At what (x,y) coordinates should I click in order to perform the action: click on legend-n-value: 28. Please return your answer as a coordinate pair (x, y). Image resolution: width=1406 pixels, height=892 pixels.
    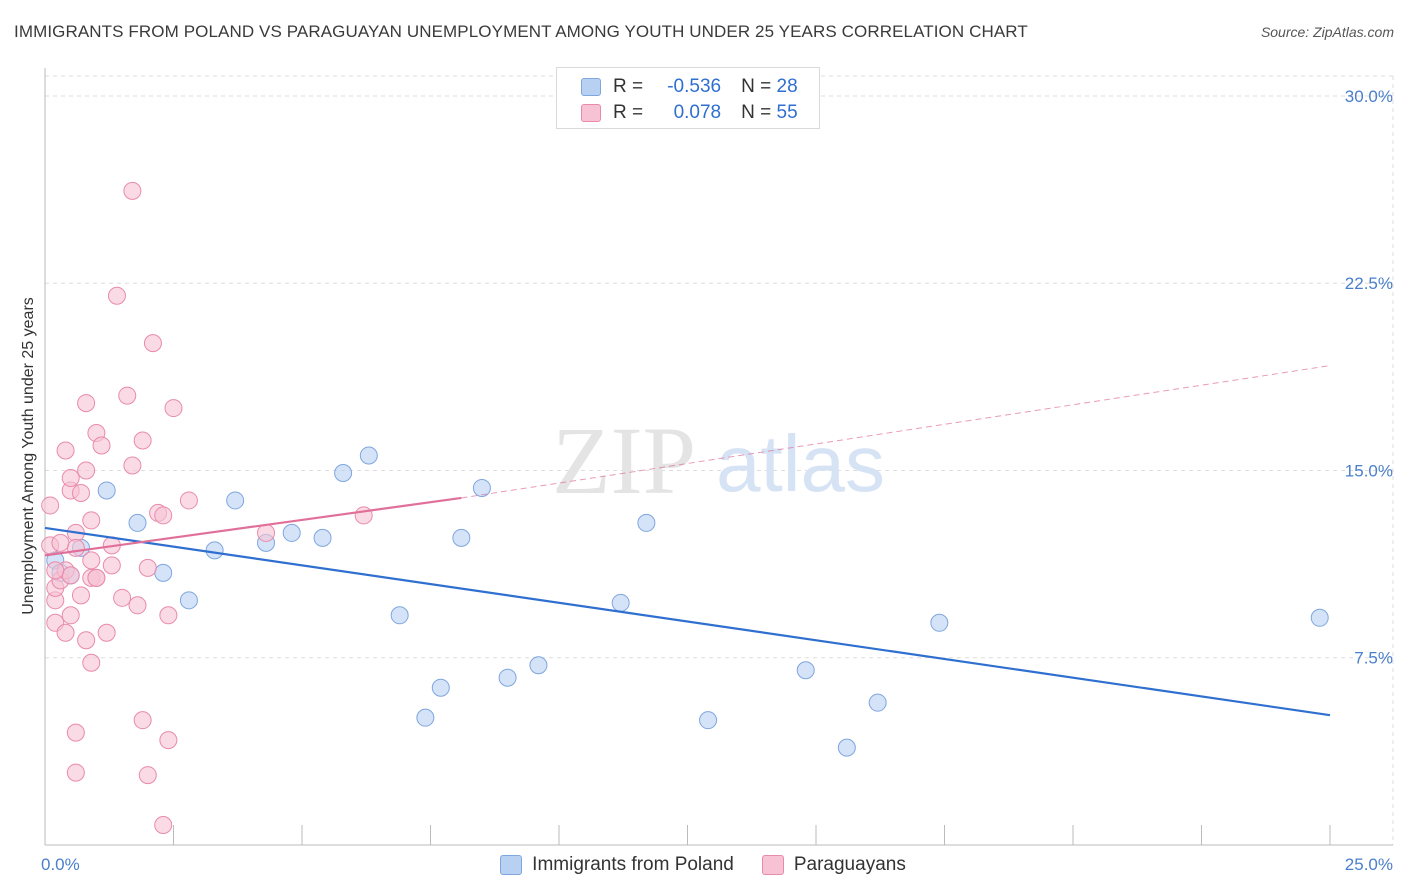
    Looking at the image, I should click on (787, 86).